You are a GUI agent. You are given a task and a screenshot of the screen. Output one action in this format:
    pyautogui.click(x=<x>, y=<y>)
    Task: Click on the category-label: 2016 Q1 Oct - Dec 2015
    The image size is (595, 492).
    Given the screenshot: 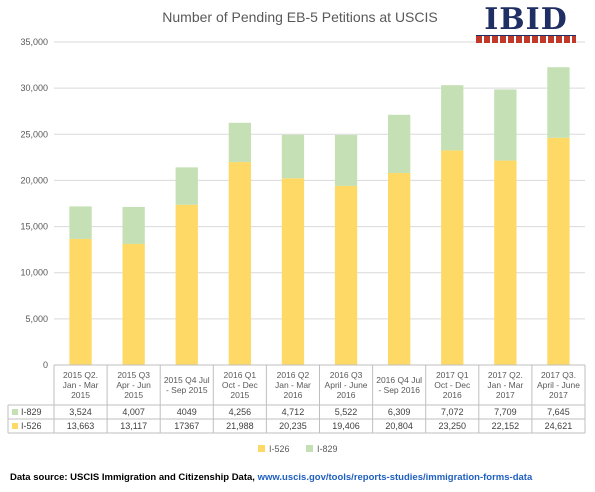 What is the action you would take?
    pyautogui.click(x=240, y=385)
    